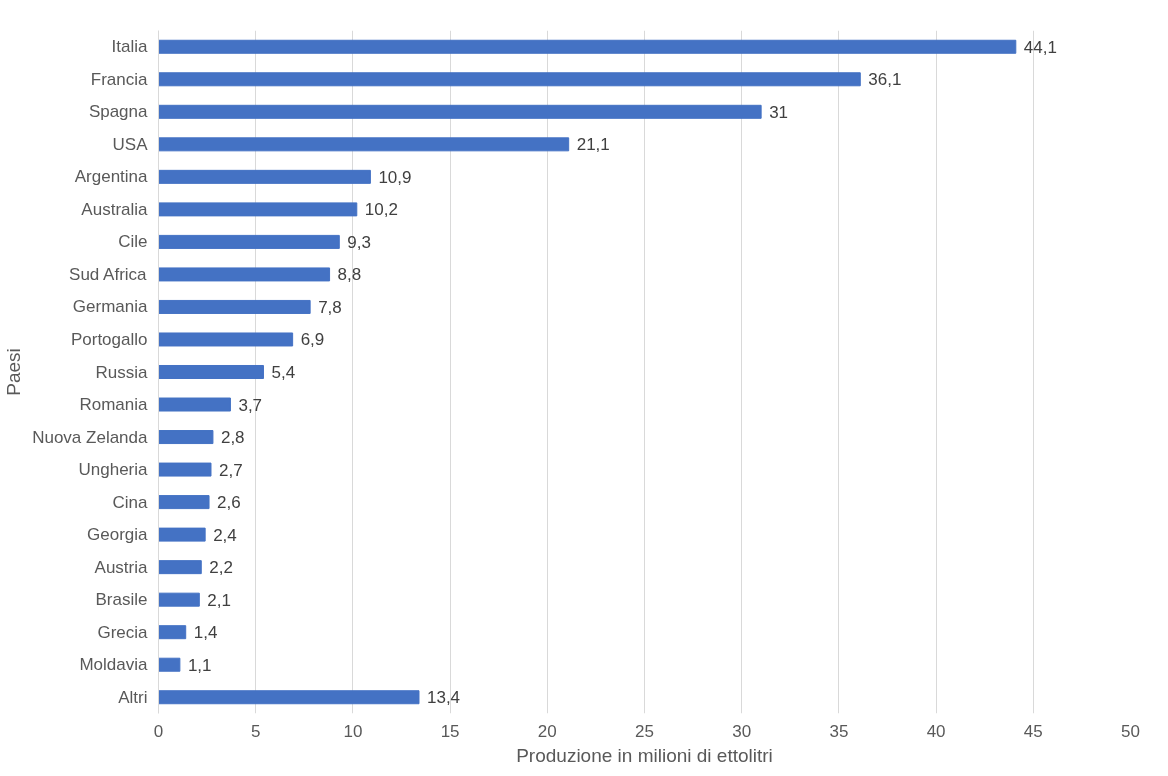 The height and width of the screenshot is (776, 1168). What do you see at coordinates (199, 665) in the screenshot?
I see `data-label: 1,1` at bounding box center [199, 665].